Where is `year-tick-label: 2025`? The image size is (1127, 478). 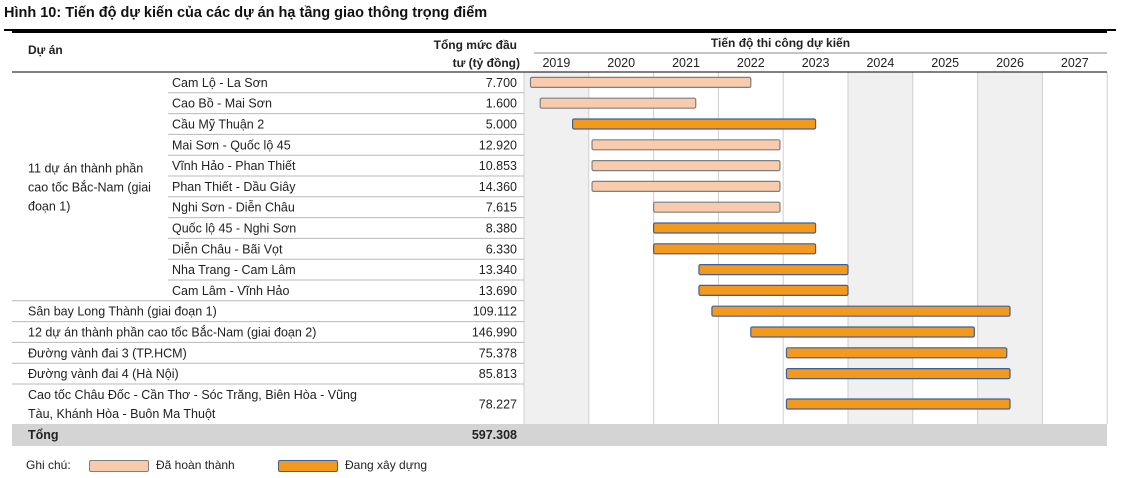 year-tick-label: 2025 is located at coordinates (945, 63).